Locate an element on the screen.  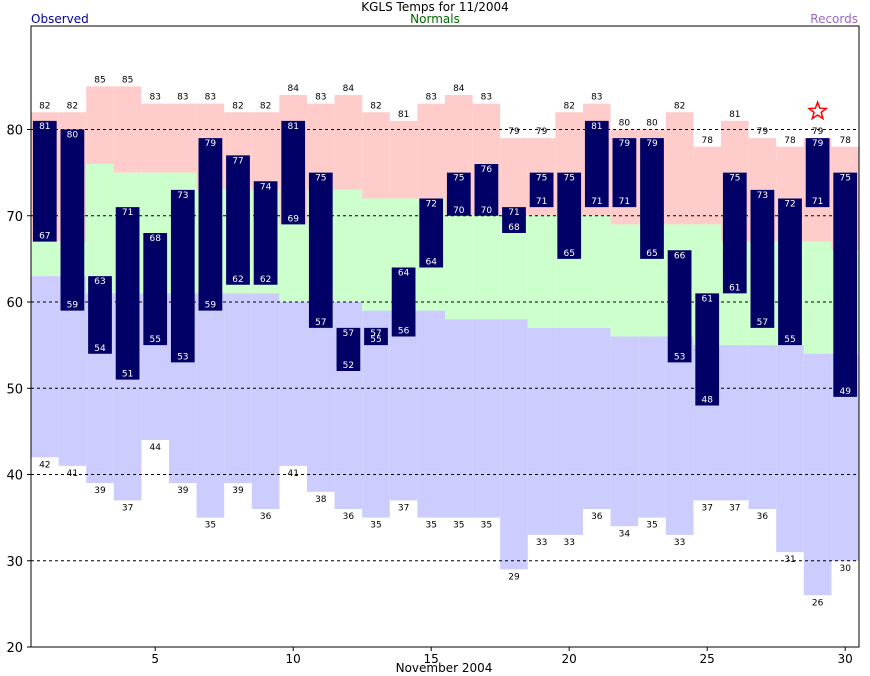
observed-high-label-day-10: 81 is located at coordinates (292, 127).